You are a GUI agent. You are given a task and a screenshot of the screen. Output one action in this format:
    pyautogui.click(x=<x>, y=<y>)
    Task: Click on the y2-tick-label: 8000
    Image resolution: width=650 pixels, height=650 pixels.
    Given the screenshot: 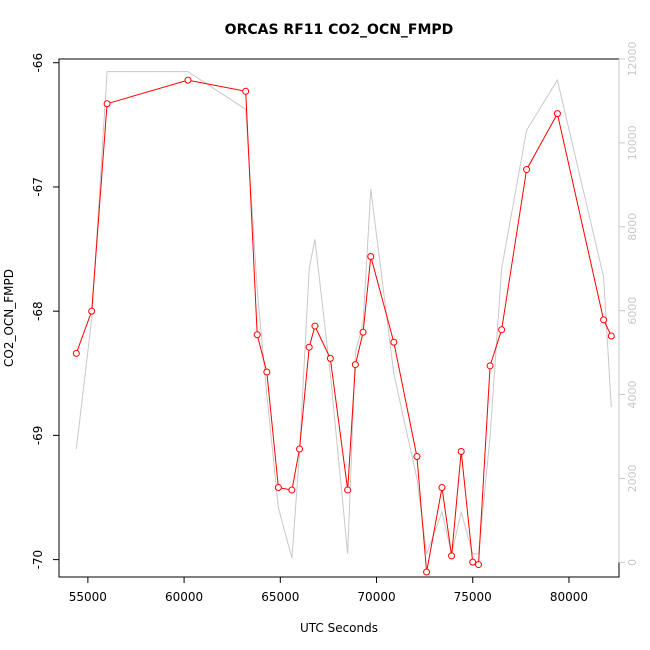 What is the action you would take?
    pyautogui.click(x=632, y=227)
    